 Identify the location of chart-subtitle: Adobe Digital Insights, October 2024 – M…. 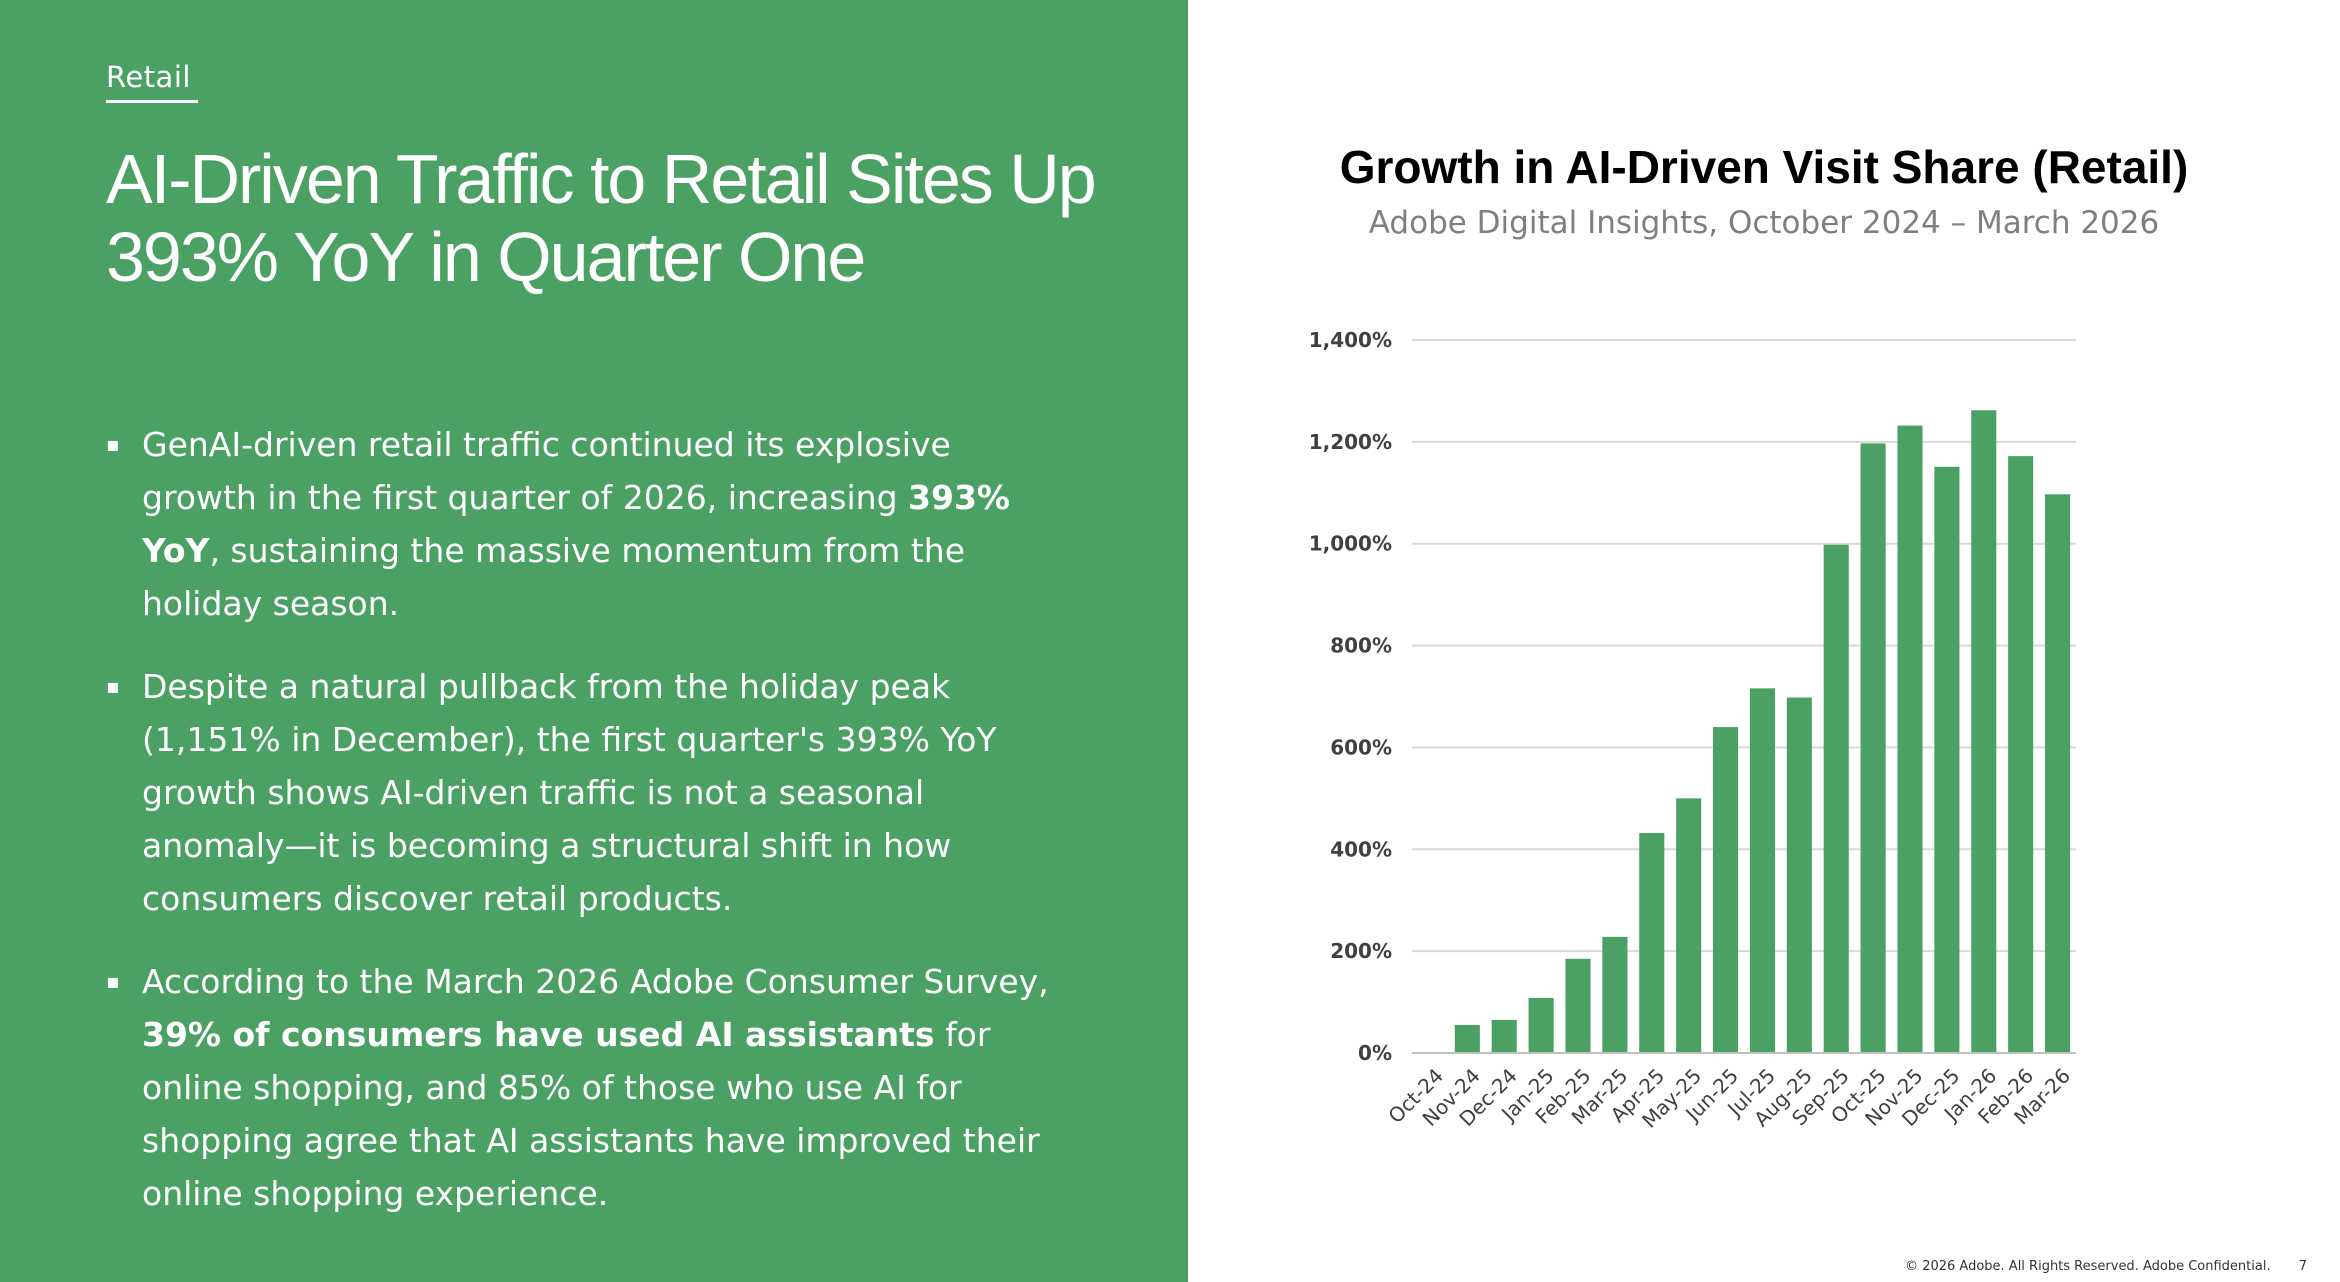
(1764, 223).